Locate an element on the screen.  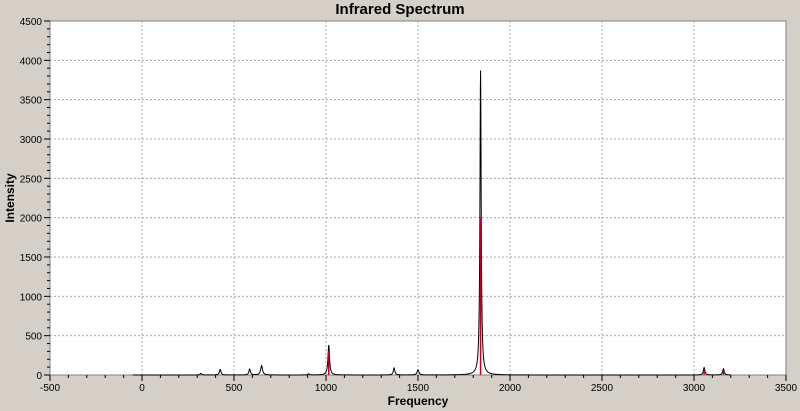
chart-title: Infrared Spectrum is located at coordinates (400, 9).